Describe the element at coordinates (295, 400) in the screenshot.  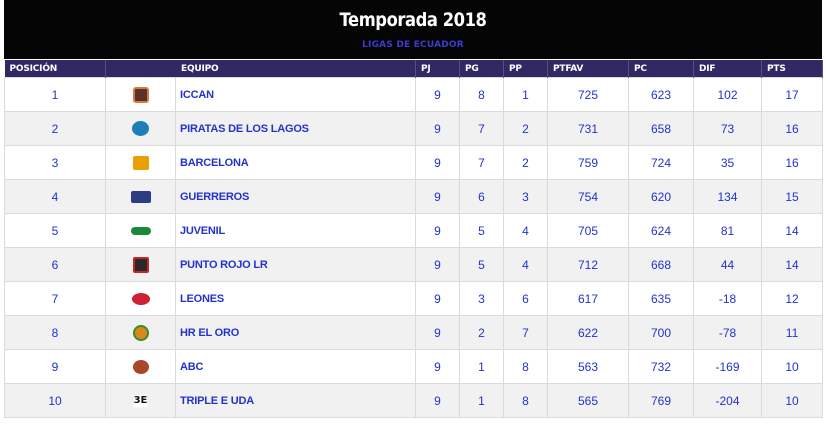
I see `team-name-link: TRIPLE E UDA` at that location.